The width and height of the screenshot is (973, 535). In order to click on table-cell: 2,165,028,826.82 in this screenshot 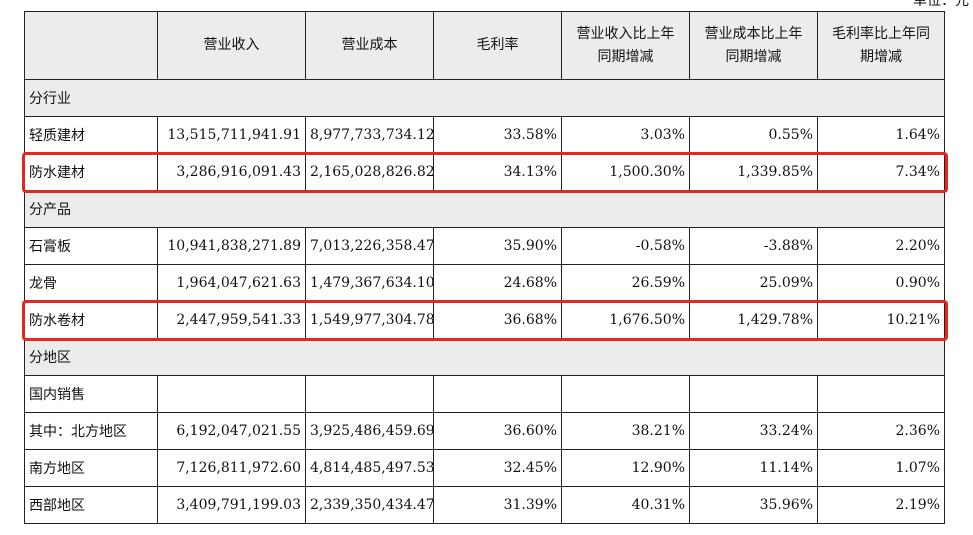, I will do `click(369, 172)`.